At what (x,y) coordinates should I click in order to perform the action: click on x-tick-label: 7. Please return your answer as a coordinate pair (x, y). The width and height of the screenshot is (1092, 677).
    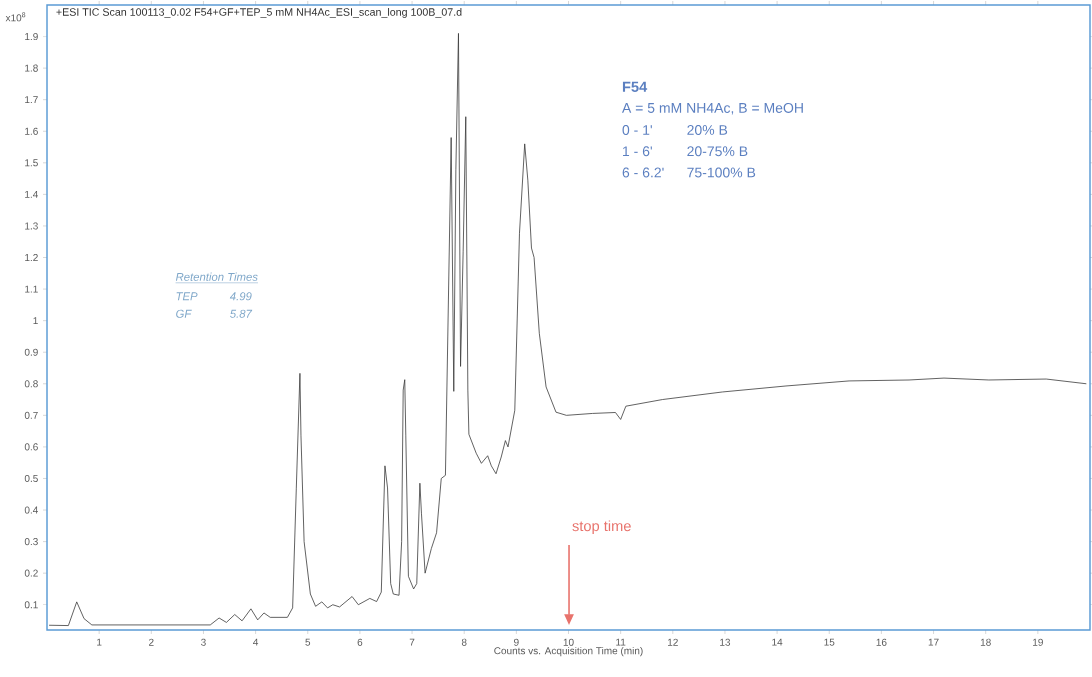
    Looking at the image, I should click on (412, 642).